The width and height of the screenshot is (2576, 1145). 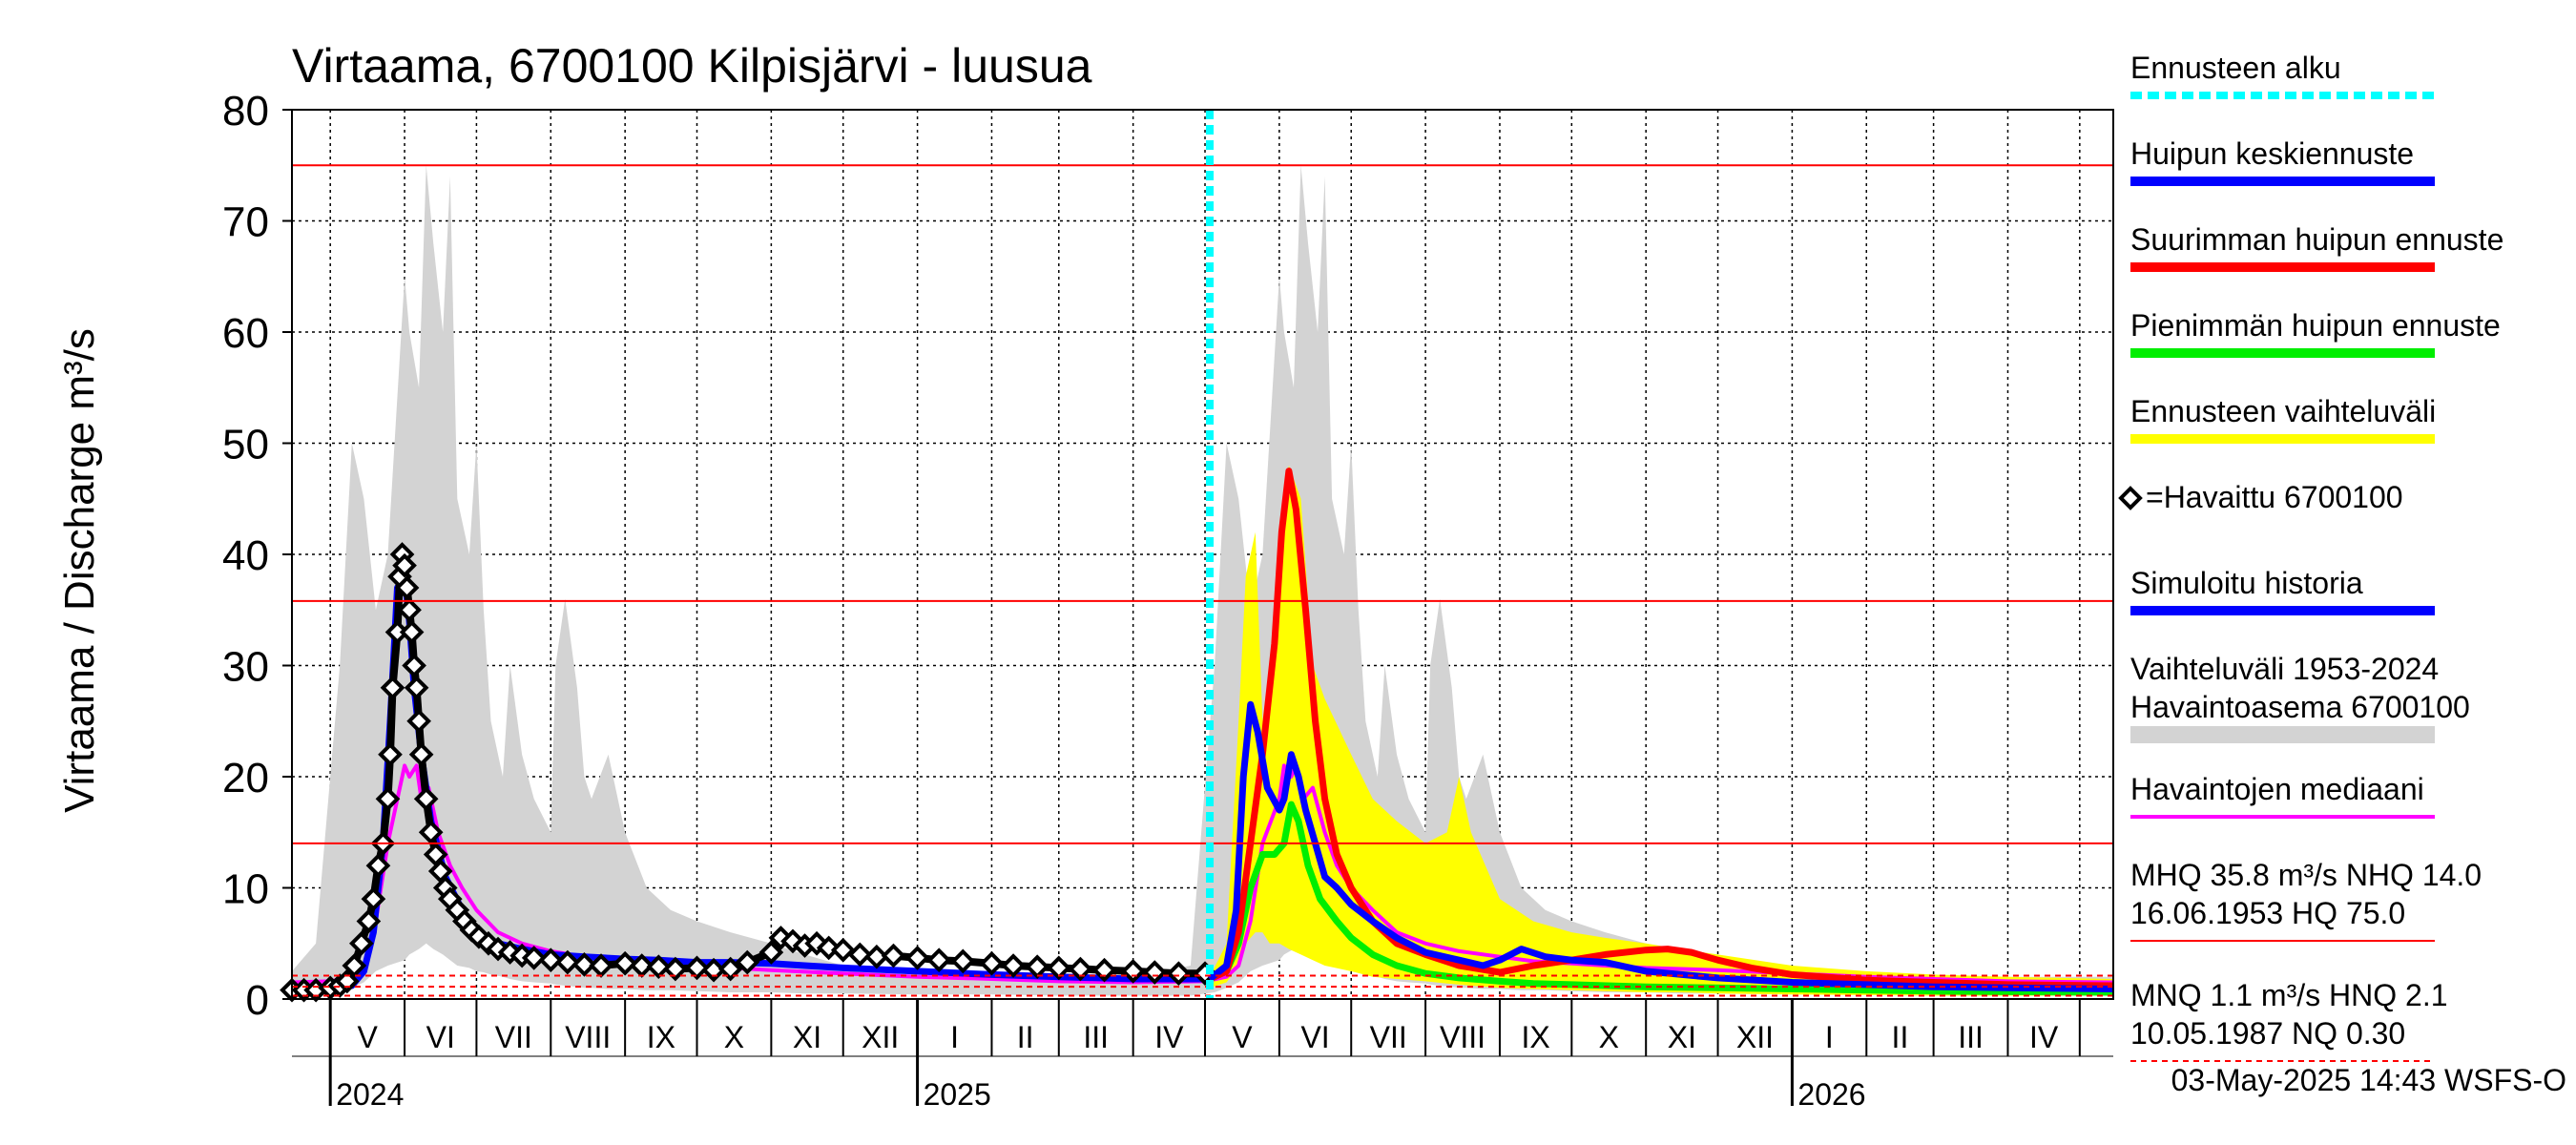 I want to click on month-label: XII, so click(x=1755, y=1037).